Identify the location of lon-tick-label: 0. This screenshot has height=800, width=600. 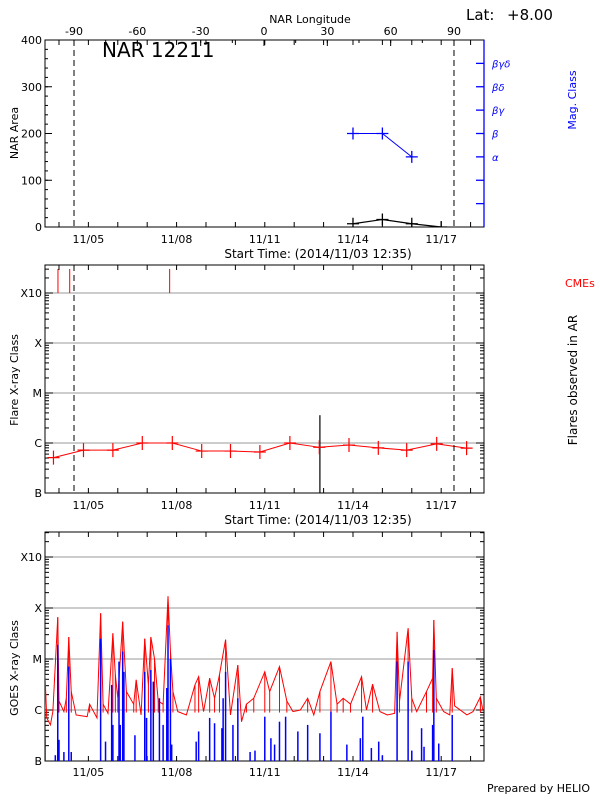
(264, 31).